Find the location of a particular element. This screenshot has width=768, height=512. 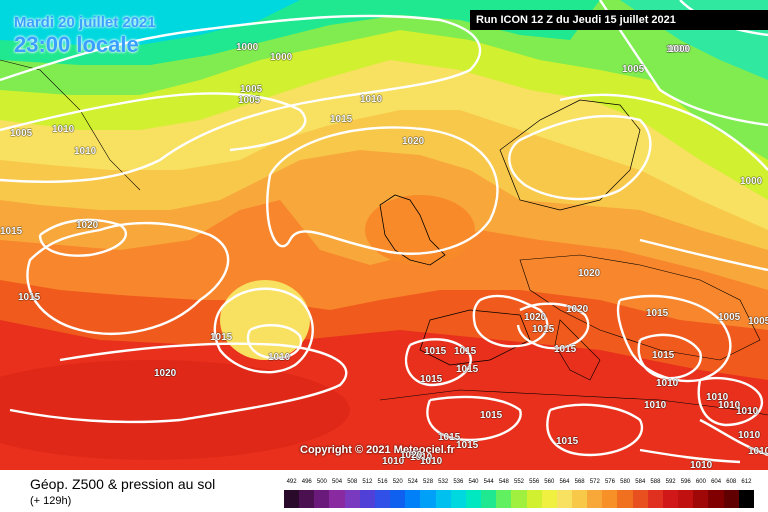

colorbar-tick-label: 592 is located at coordinates (670, 482).